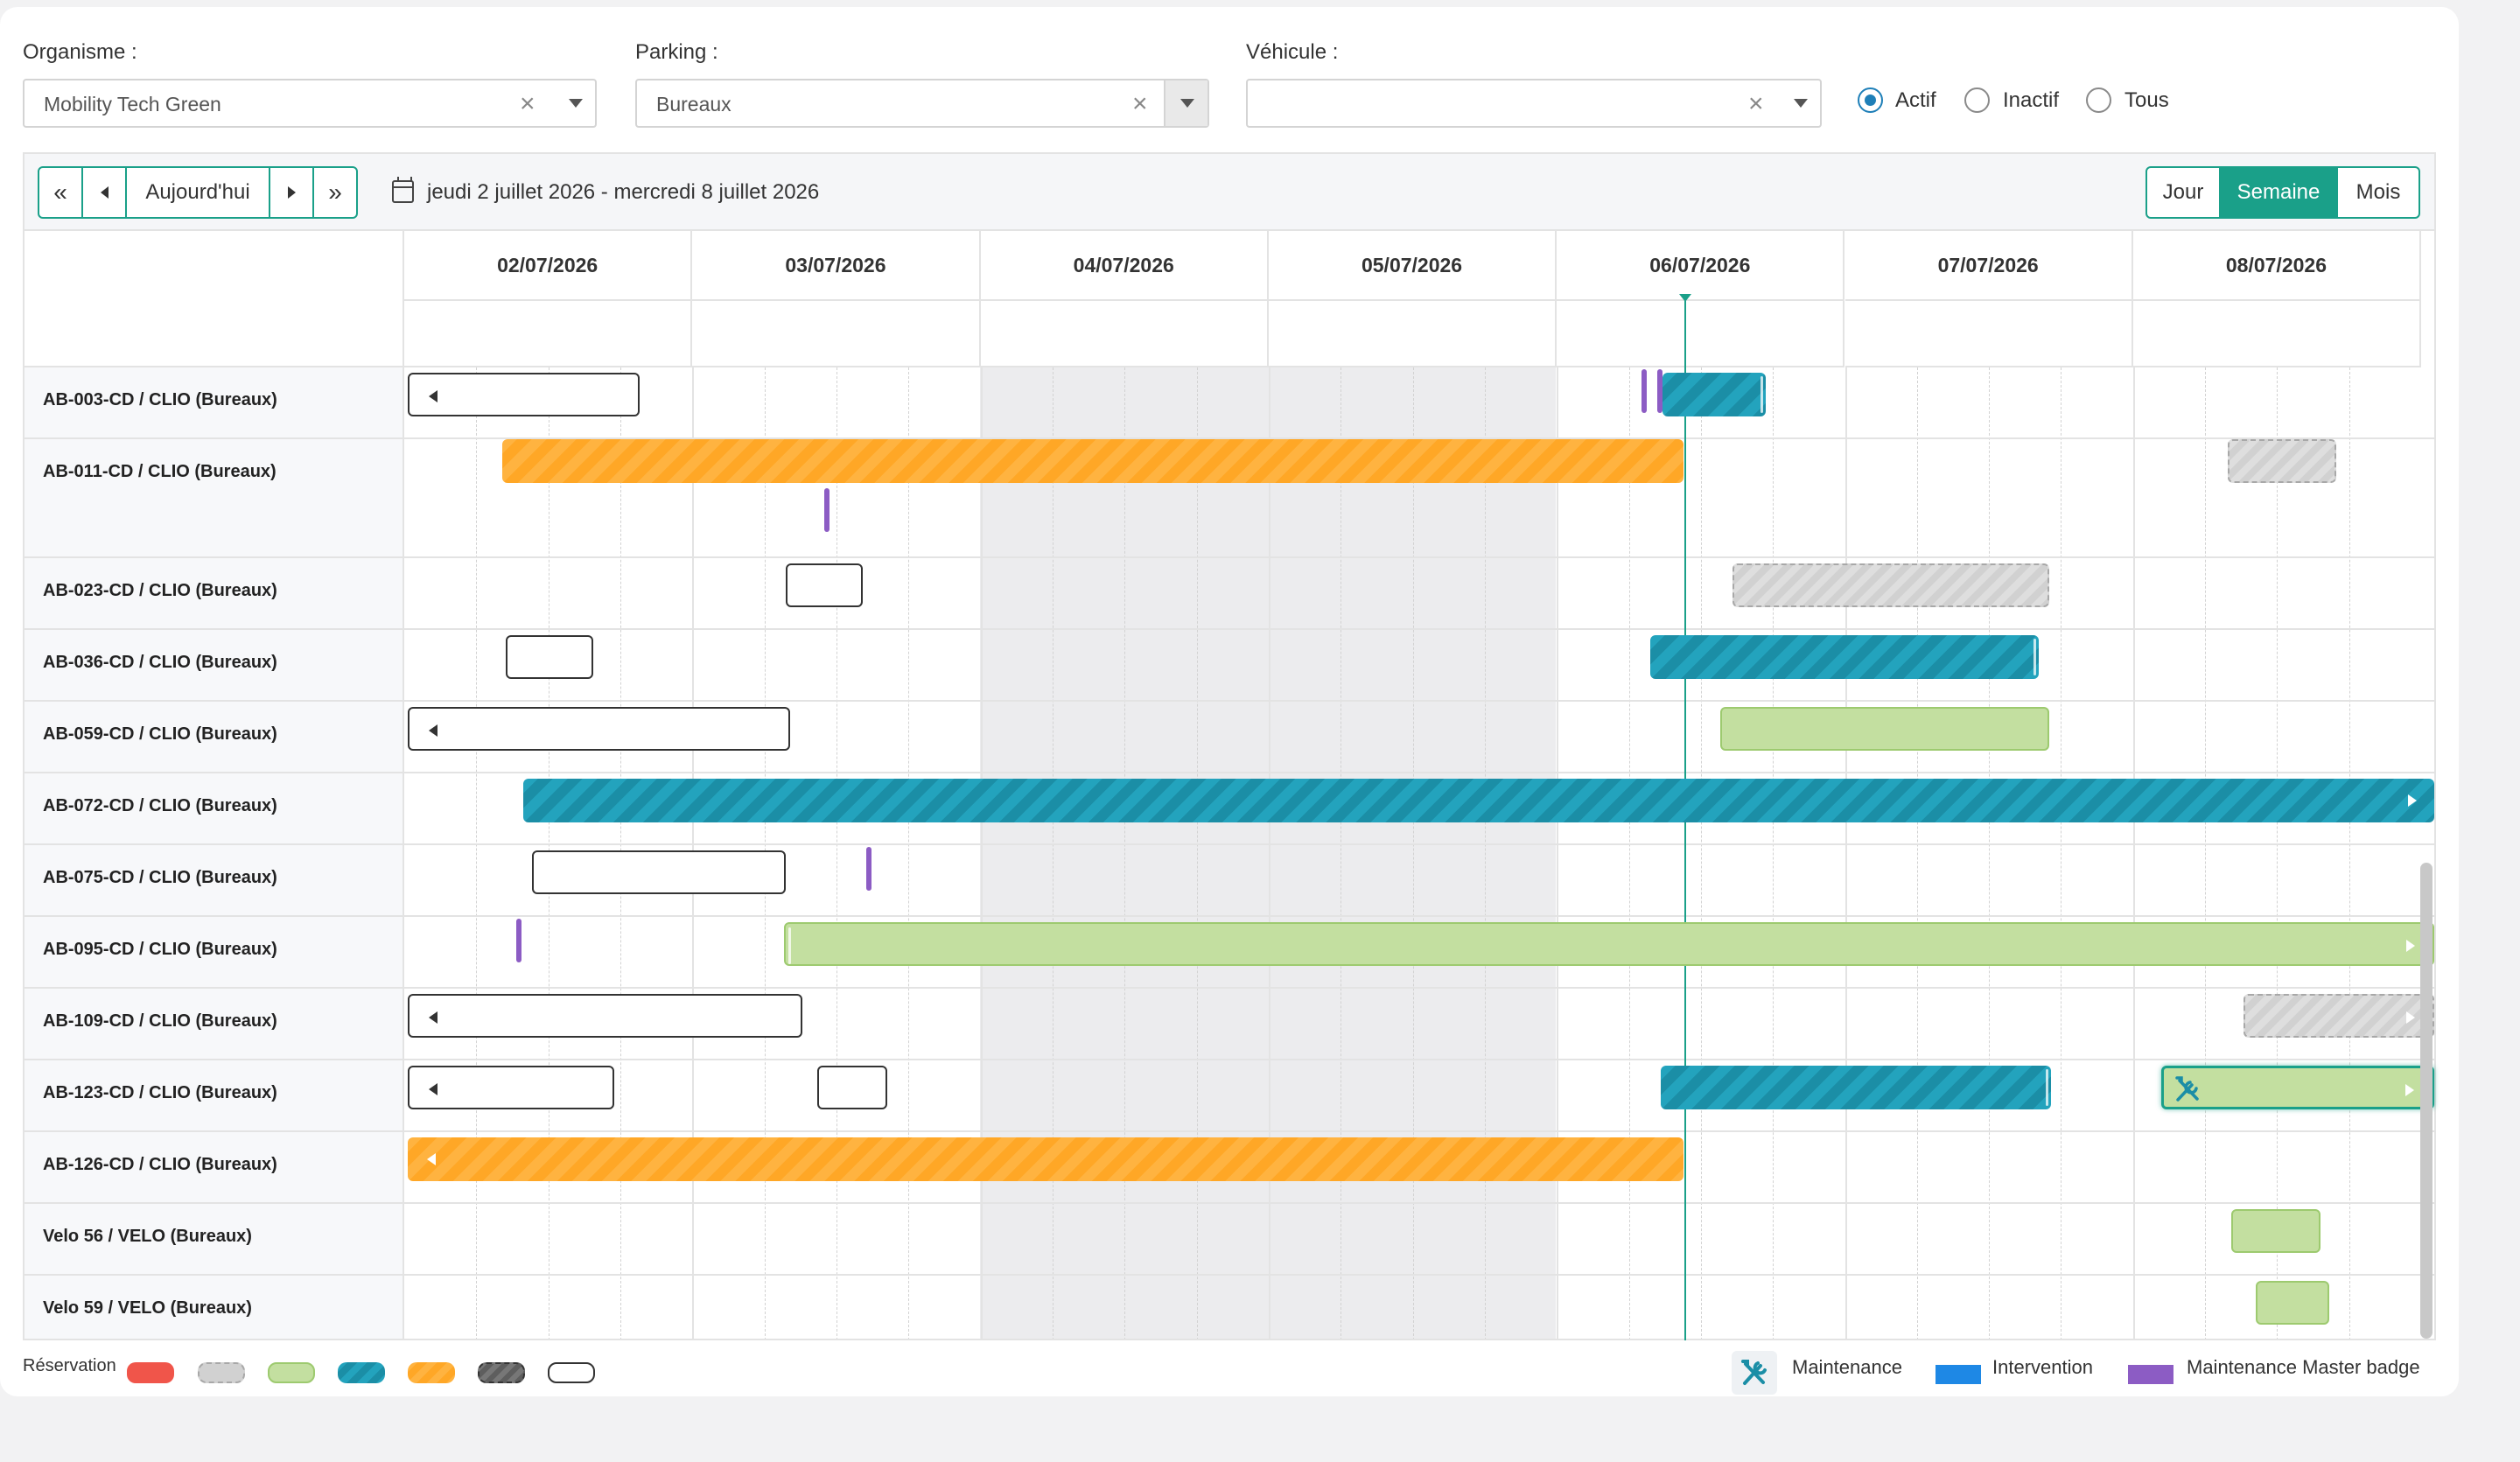  I want to click on vehicule-select: ×, so click(1534, 103).